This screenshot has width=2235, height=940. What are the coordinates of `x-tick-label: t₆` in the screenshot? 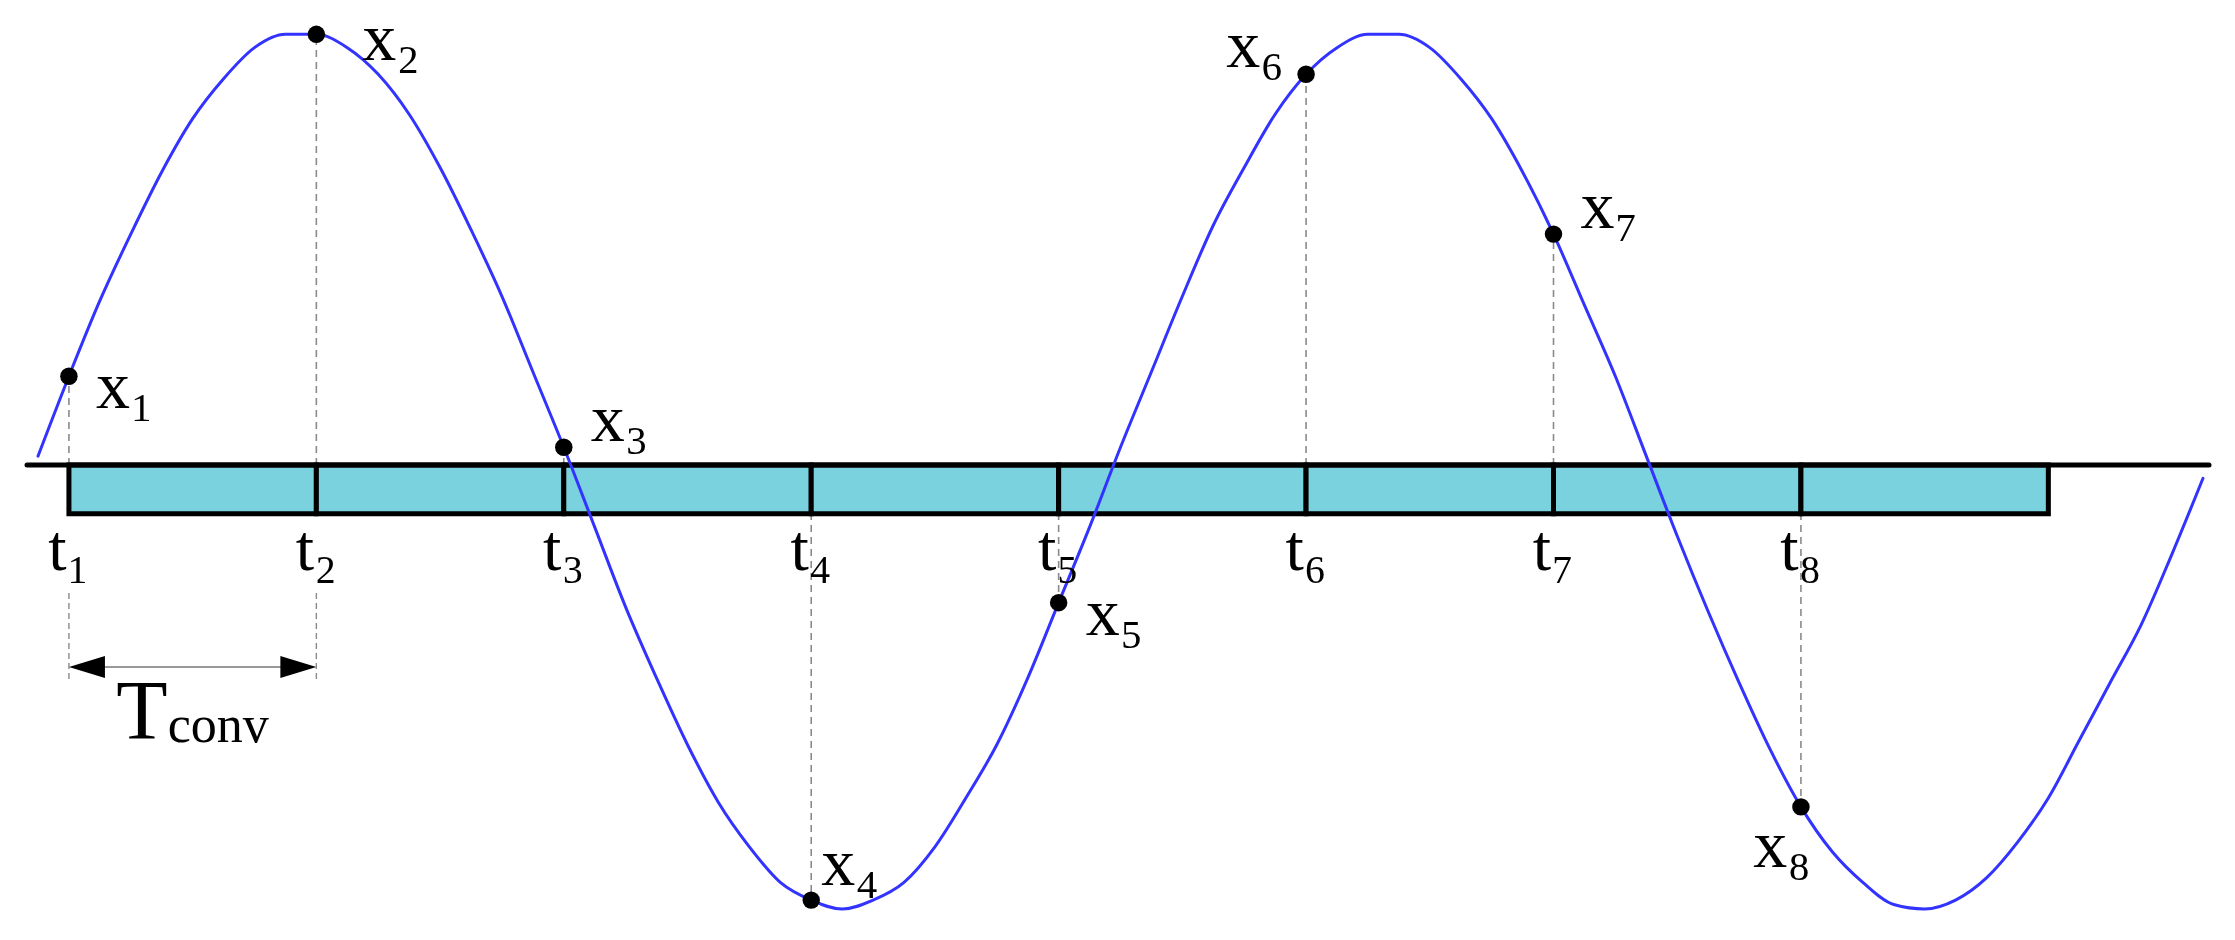 It's located at (1306, 547).